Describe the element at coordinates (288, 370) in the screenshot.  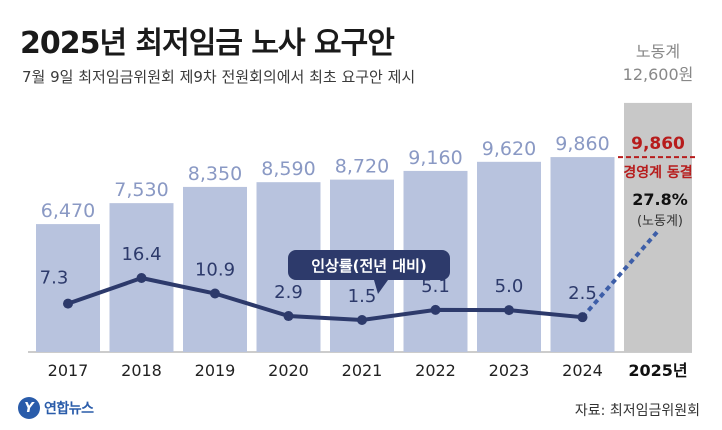
I see `x-tick-label: 2020` at that location.